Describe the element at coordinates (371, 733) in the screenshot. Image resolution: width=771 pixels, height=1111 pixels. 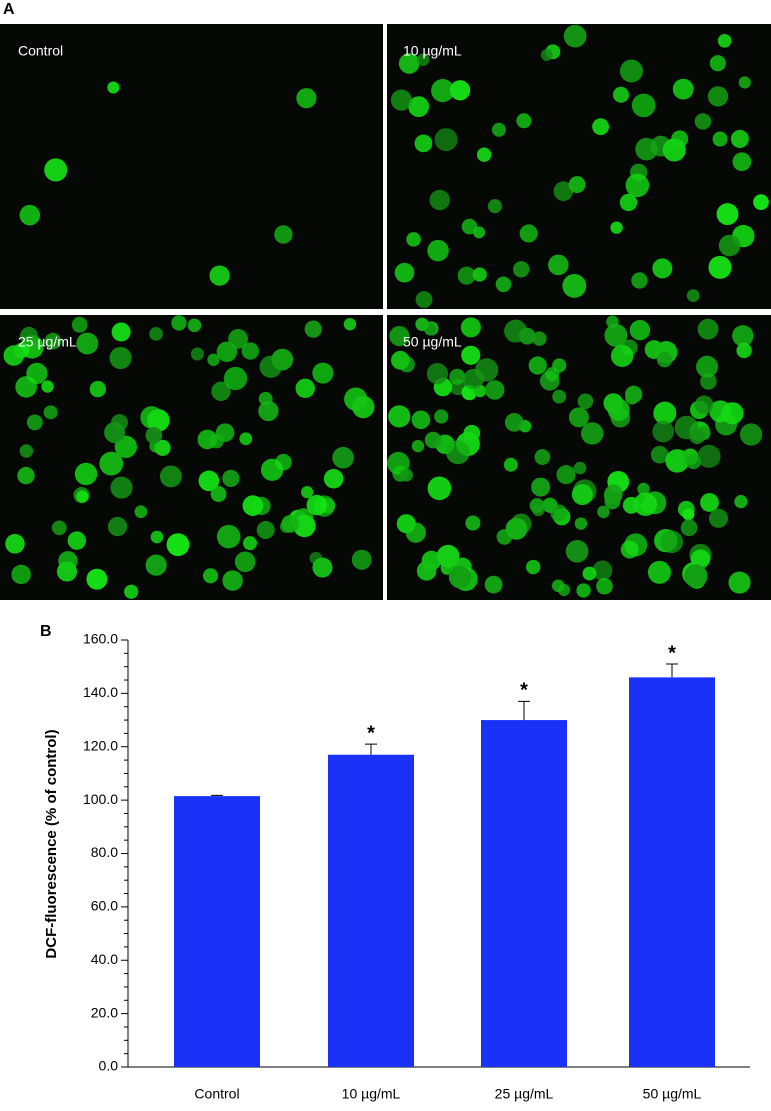
I see `significance-marker: *` at that location.